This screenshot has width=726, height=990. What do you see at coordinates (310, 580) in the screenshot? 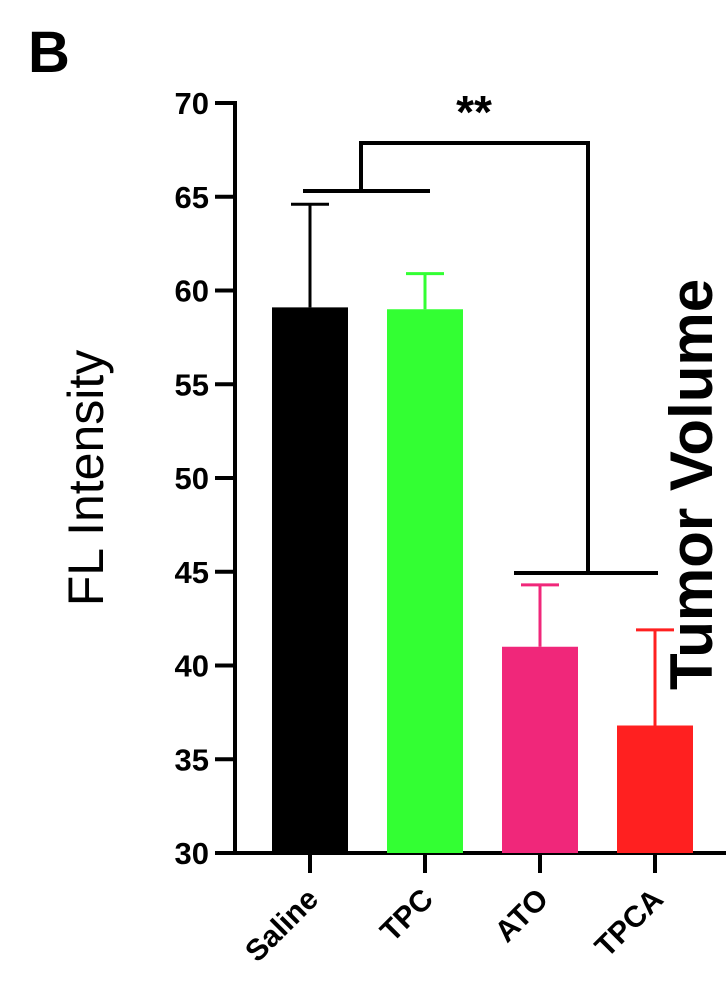
I see `bar-saline` at bounding box center [310, 580].